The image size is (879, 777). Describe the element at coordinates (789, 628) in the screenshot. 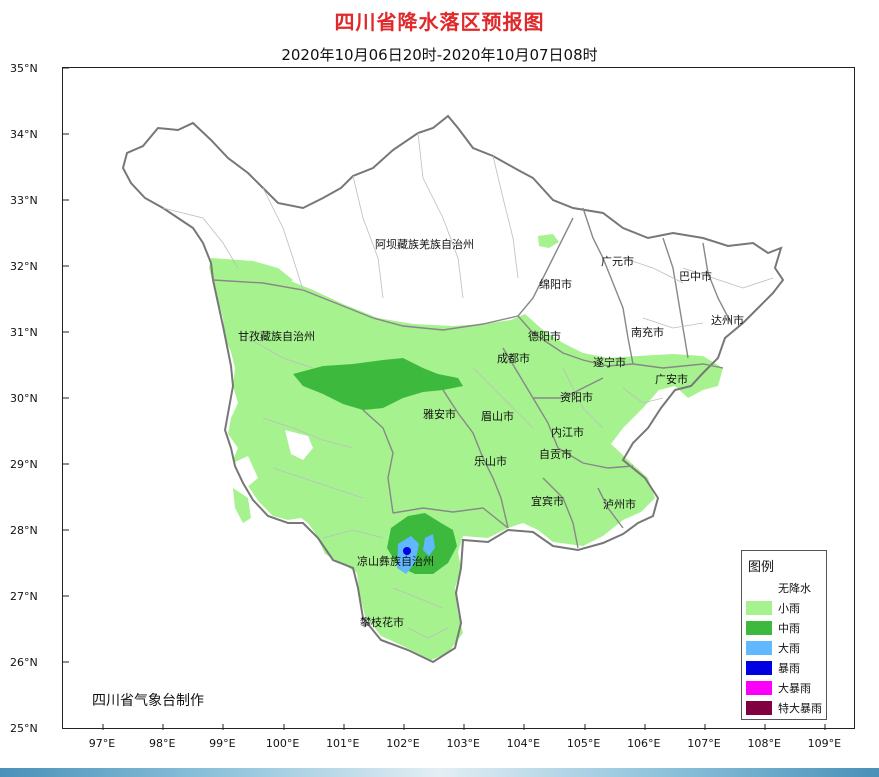

I see `legend-label: 中雨` at that location.